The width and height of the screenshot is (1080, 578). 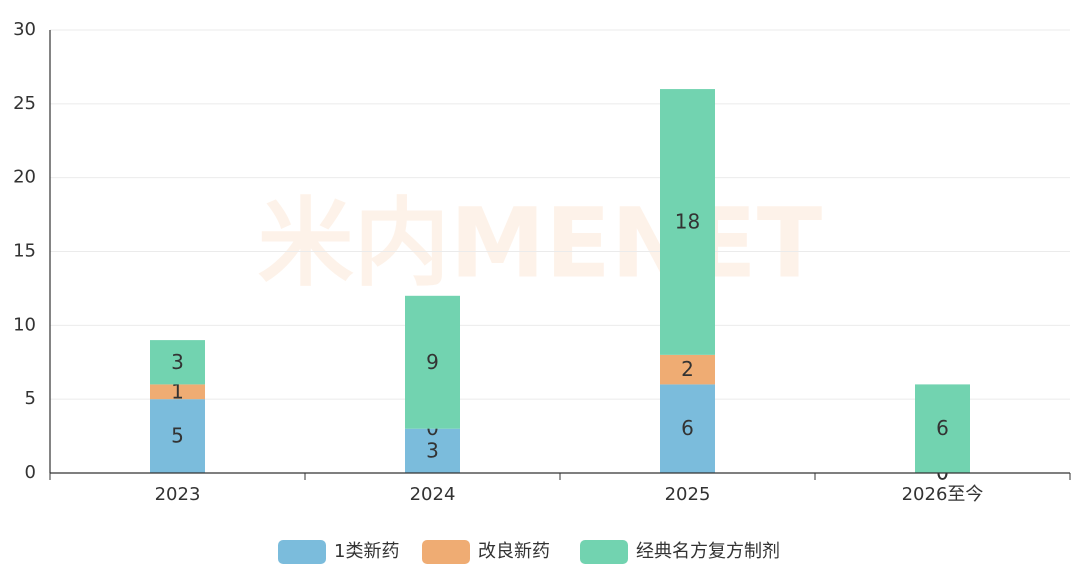 I want to click on y-tick-label: 20, so click(x=24, y=177).